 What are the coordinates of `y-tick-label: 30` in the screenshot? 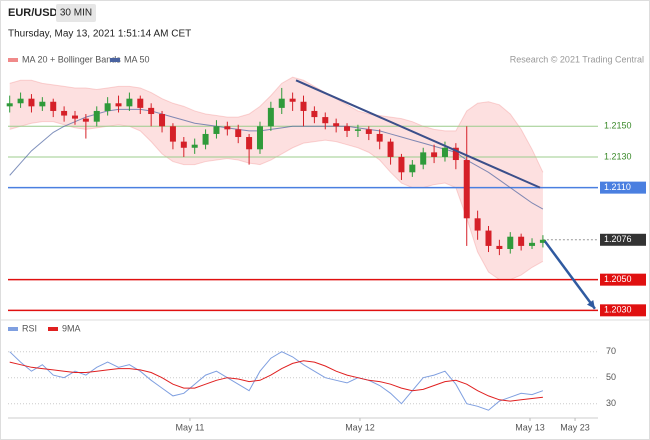 It's located at (611, 403).